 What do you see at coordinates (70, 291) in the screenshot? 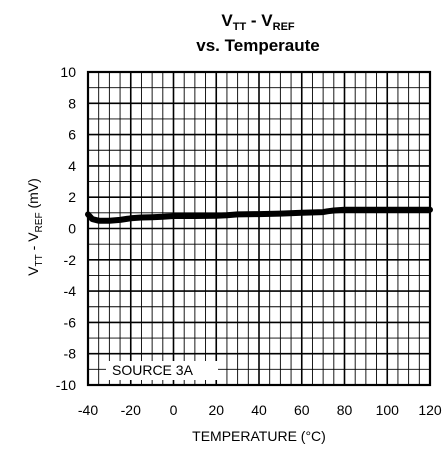
I see `y-tick-label: -4` at bounding box center [70, 291].